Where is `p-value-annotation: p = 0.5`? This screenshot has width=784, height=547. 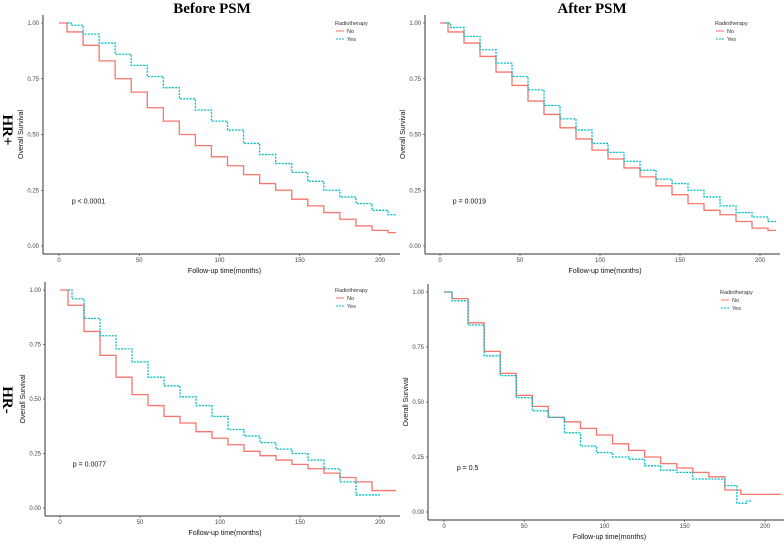
p-value-annotation: p = 0.5 is located at coordinates (468, 468).